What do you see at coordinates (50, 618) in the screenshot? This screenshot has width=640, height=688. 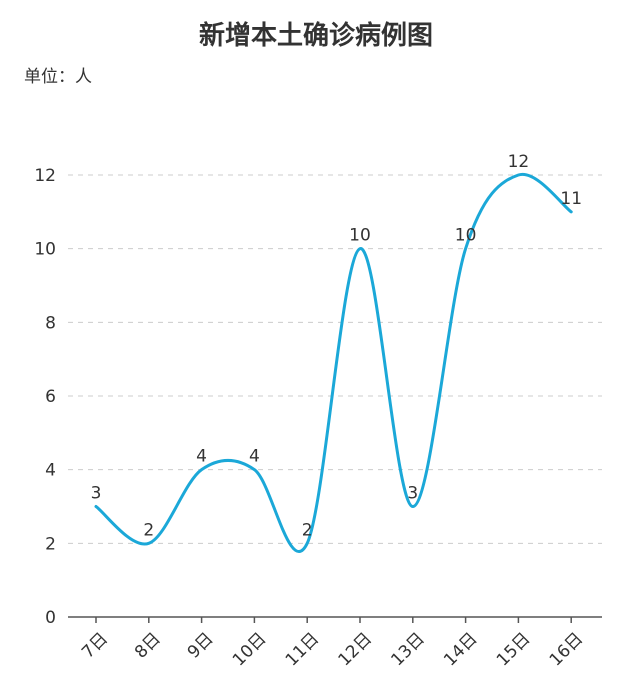 I see `y-tick-label: 0` at bounding box center [50, 618].